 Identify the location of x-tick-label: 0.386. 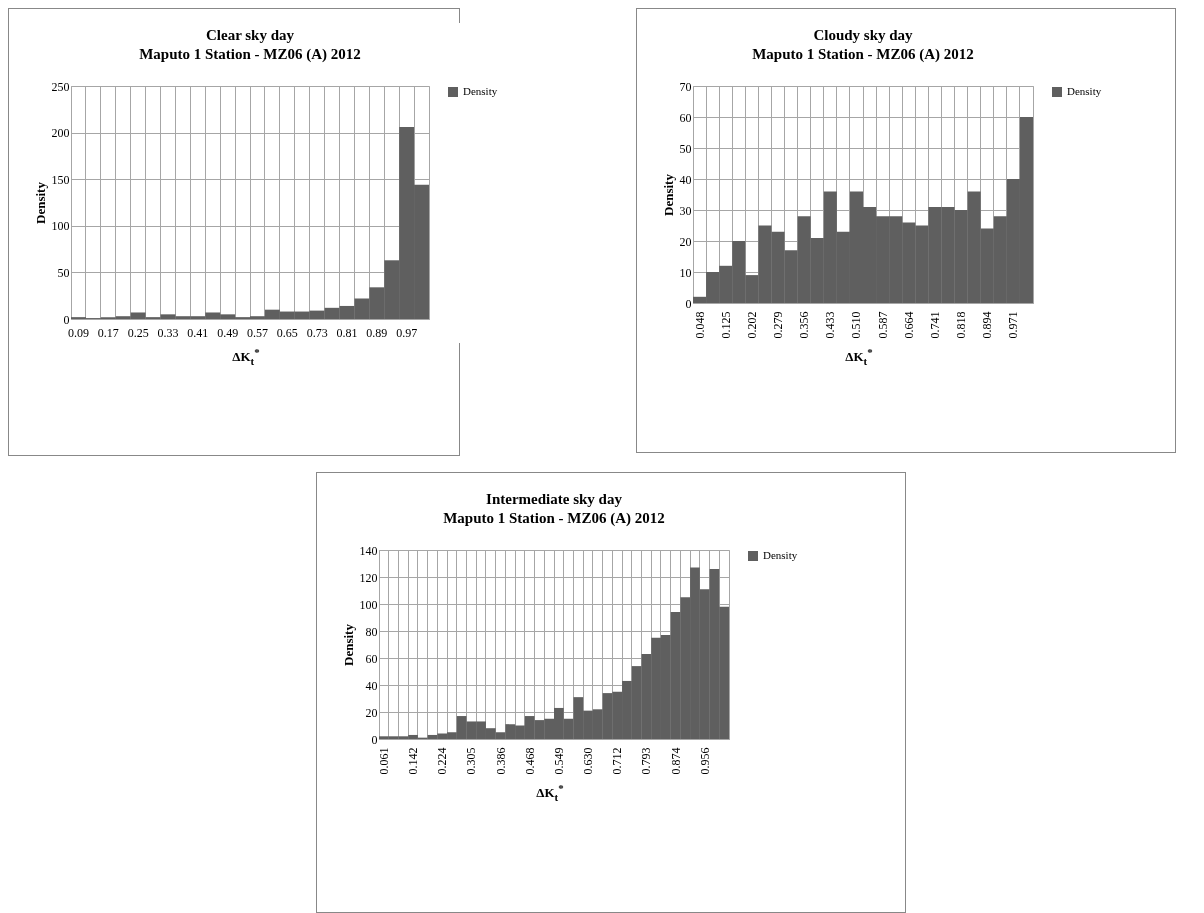
(500, 761).